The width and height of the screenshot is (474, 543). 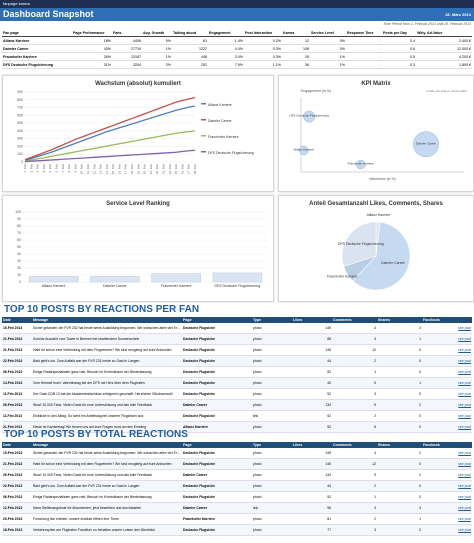 What do you see at coordinates (17, 453) in the screenshot?
I see `cell: 15.Feb 2013` at bounding box center [17, 453].